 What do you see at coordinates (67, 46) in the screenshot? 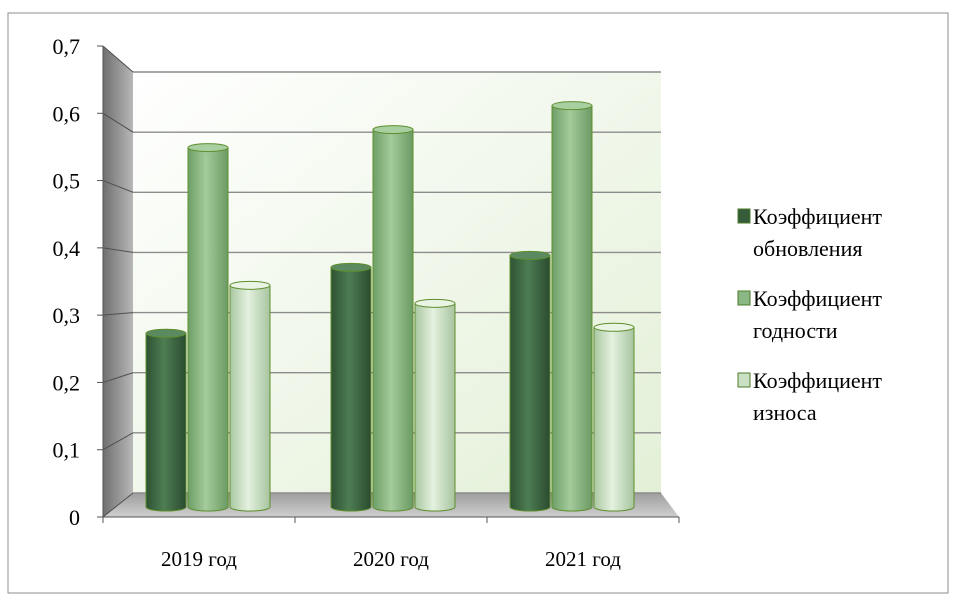
I see `y-tick-label: 0,7` at bounding box center [67, 46].